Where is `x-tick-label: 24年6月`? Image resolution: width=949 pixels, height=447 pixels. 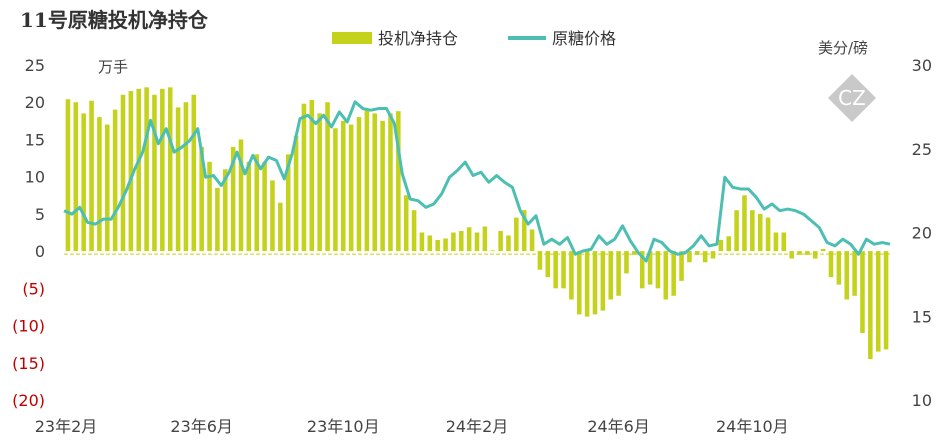
x-tick-label: 24年6月 is located at coordinates (618, 426).